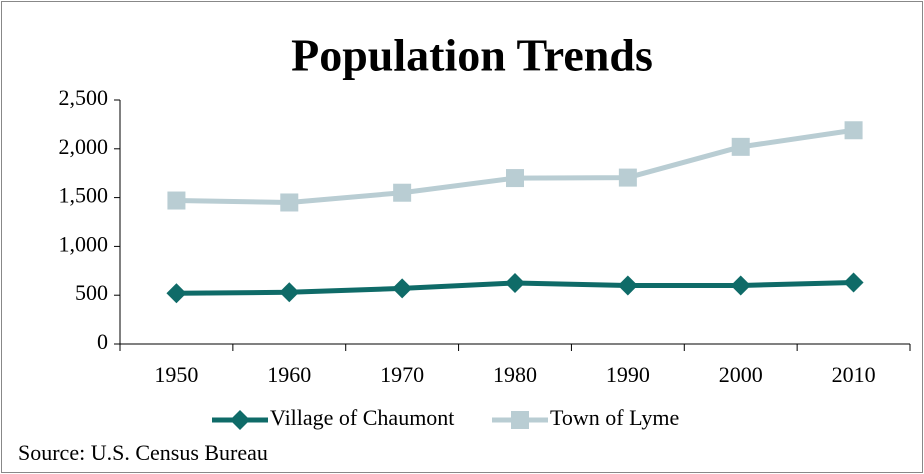 This screenshot has height=474, width=924. Describe the element at coordinates (84, 146) in the screenshot. I see `y-tick-label: 2,000` at that location.